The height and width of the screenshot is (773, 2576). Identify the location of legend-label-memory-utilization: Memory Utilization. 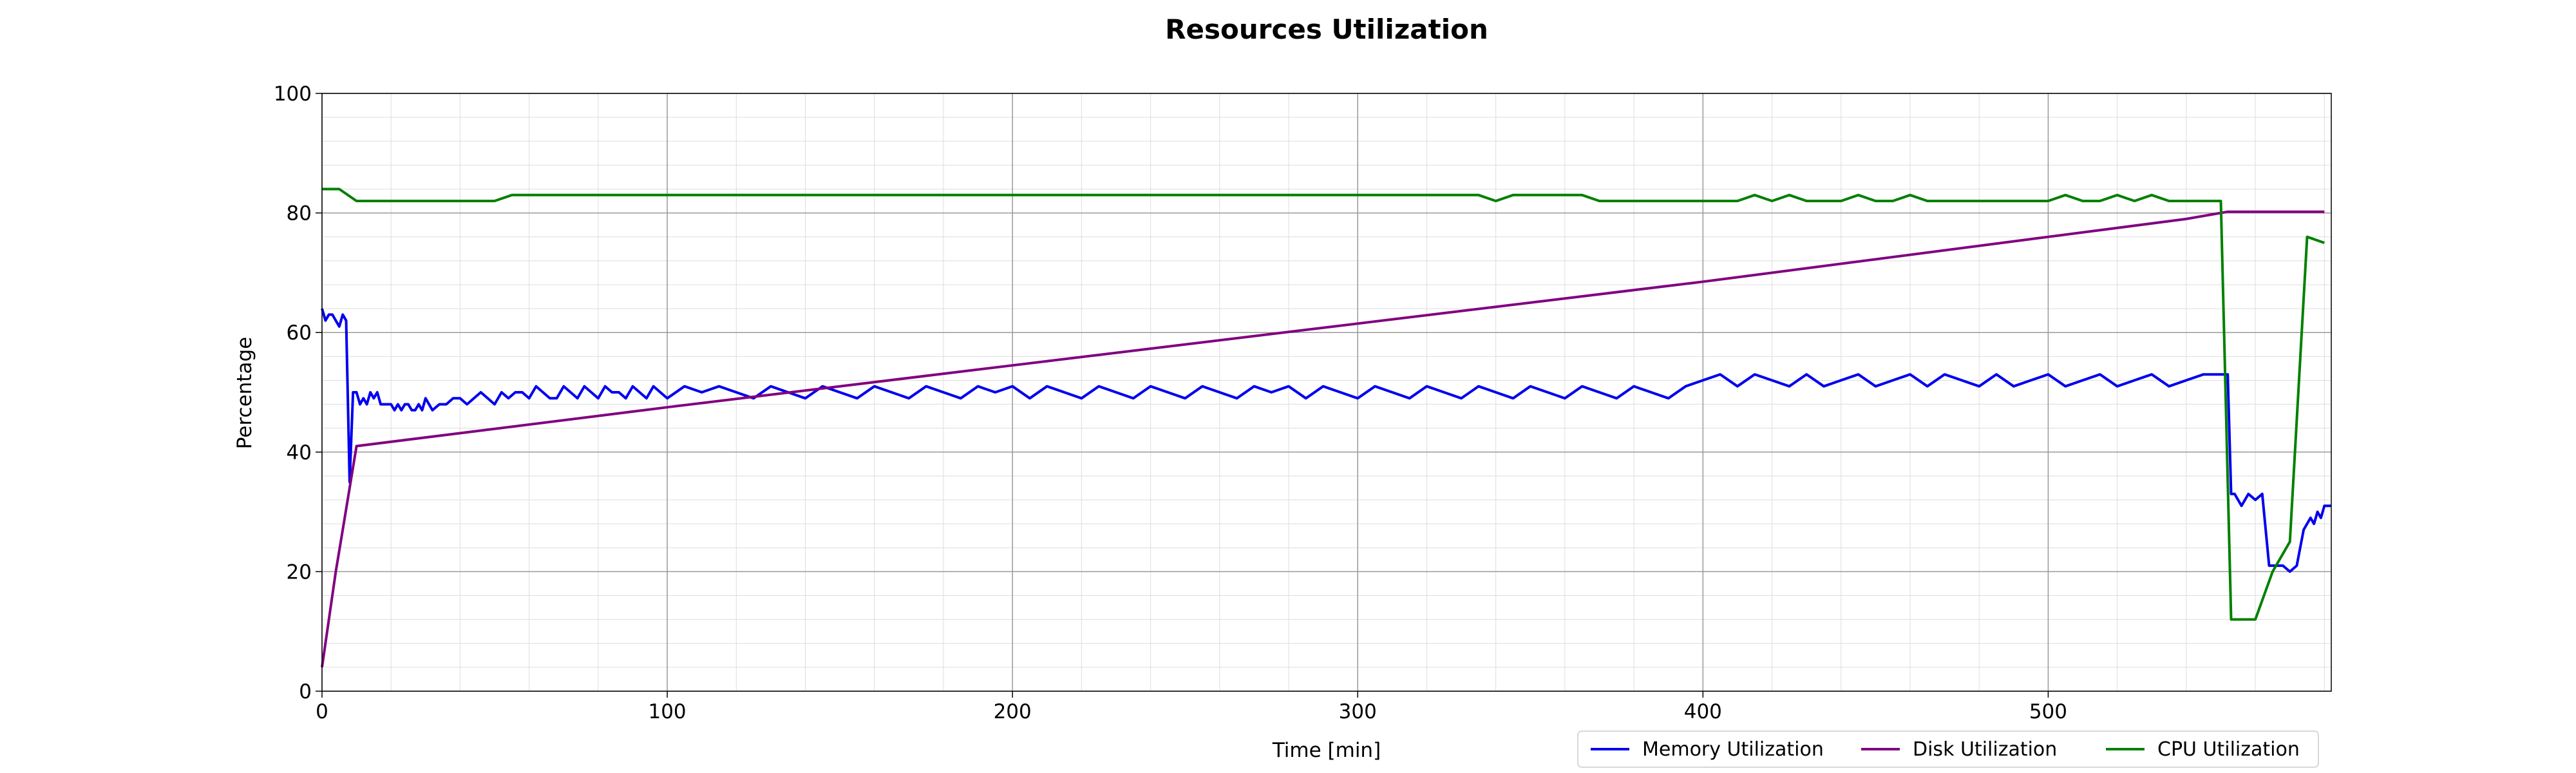
(1733, 749).